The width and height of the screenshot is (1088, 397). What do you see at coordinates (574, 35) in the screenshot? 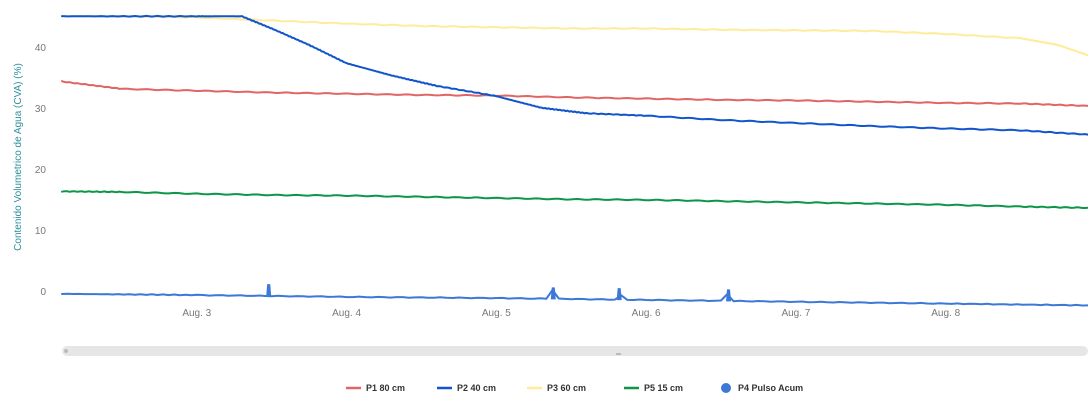
I see `series-line-p3-60-cm` at bounding box center [574, 35].